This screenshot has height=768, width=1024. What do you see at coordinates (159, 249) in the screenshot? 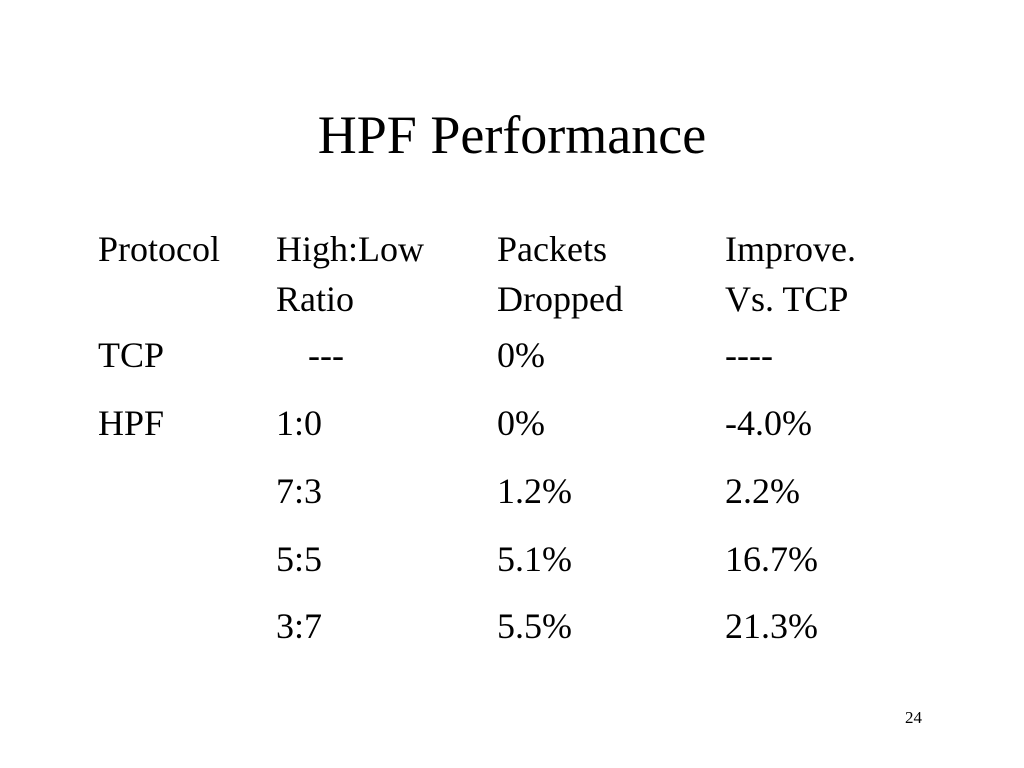
I see `header-protocol: Protocol` at bounding box center [159, 249].